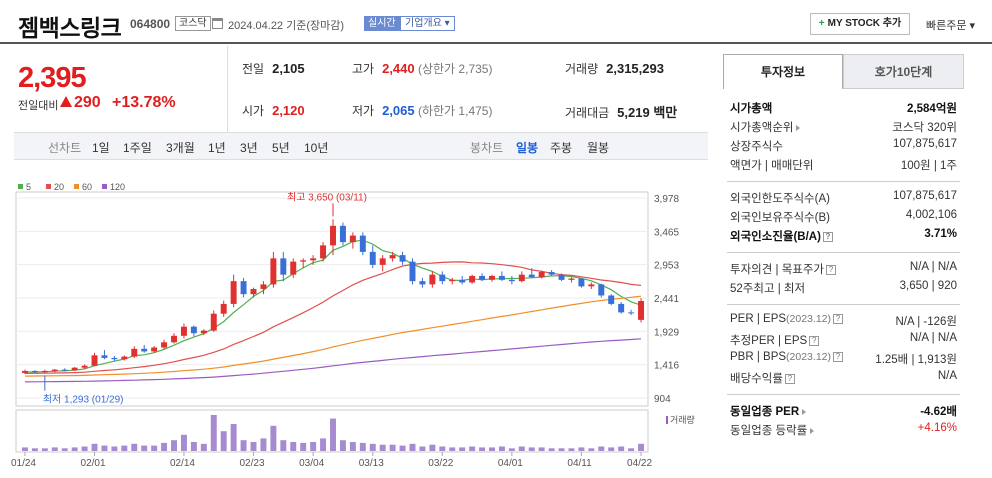 This screenshot has width=992, height=478. Describe the element at coordinates (427, 23) in the screenshot. I see `company-info-button: 기업개요 ▾` at that location.